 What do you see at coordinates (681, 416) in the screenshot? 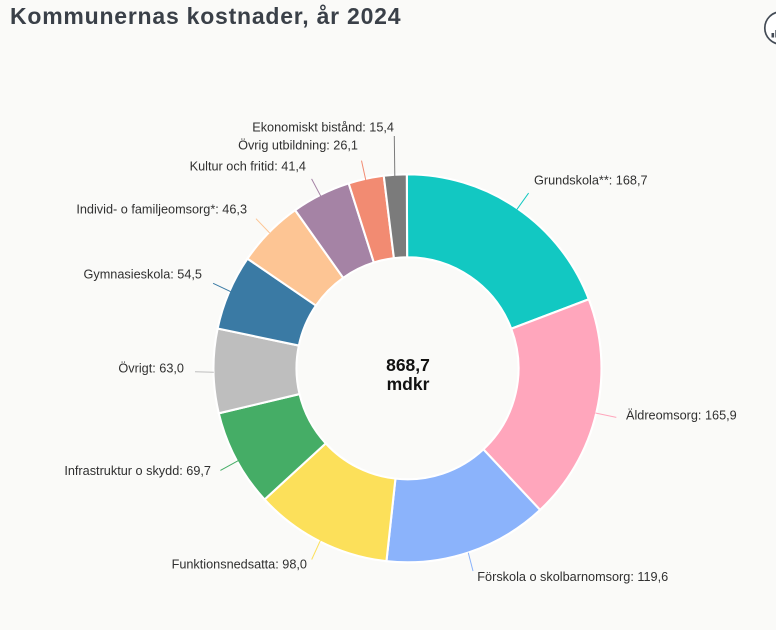
I see `svg-text: Äldreomsorg: 165,9` at bounding box center [681, 416].